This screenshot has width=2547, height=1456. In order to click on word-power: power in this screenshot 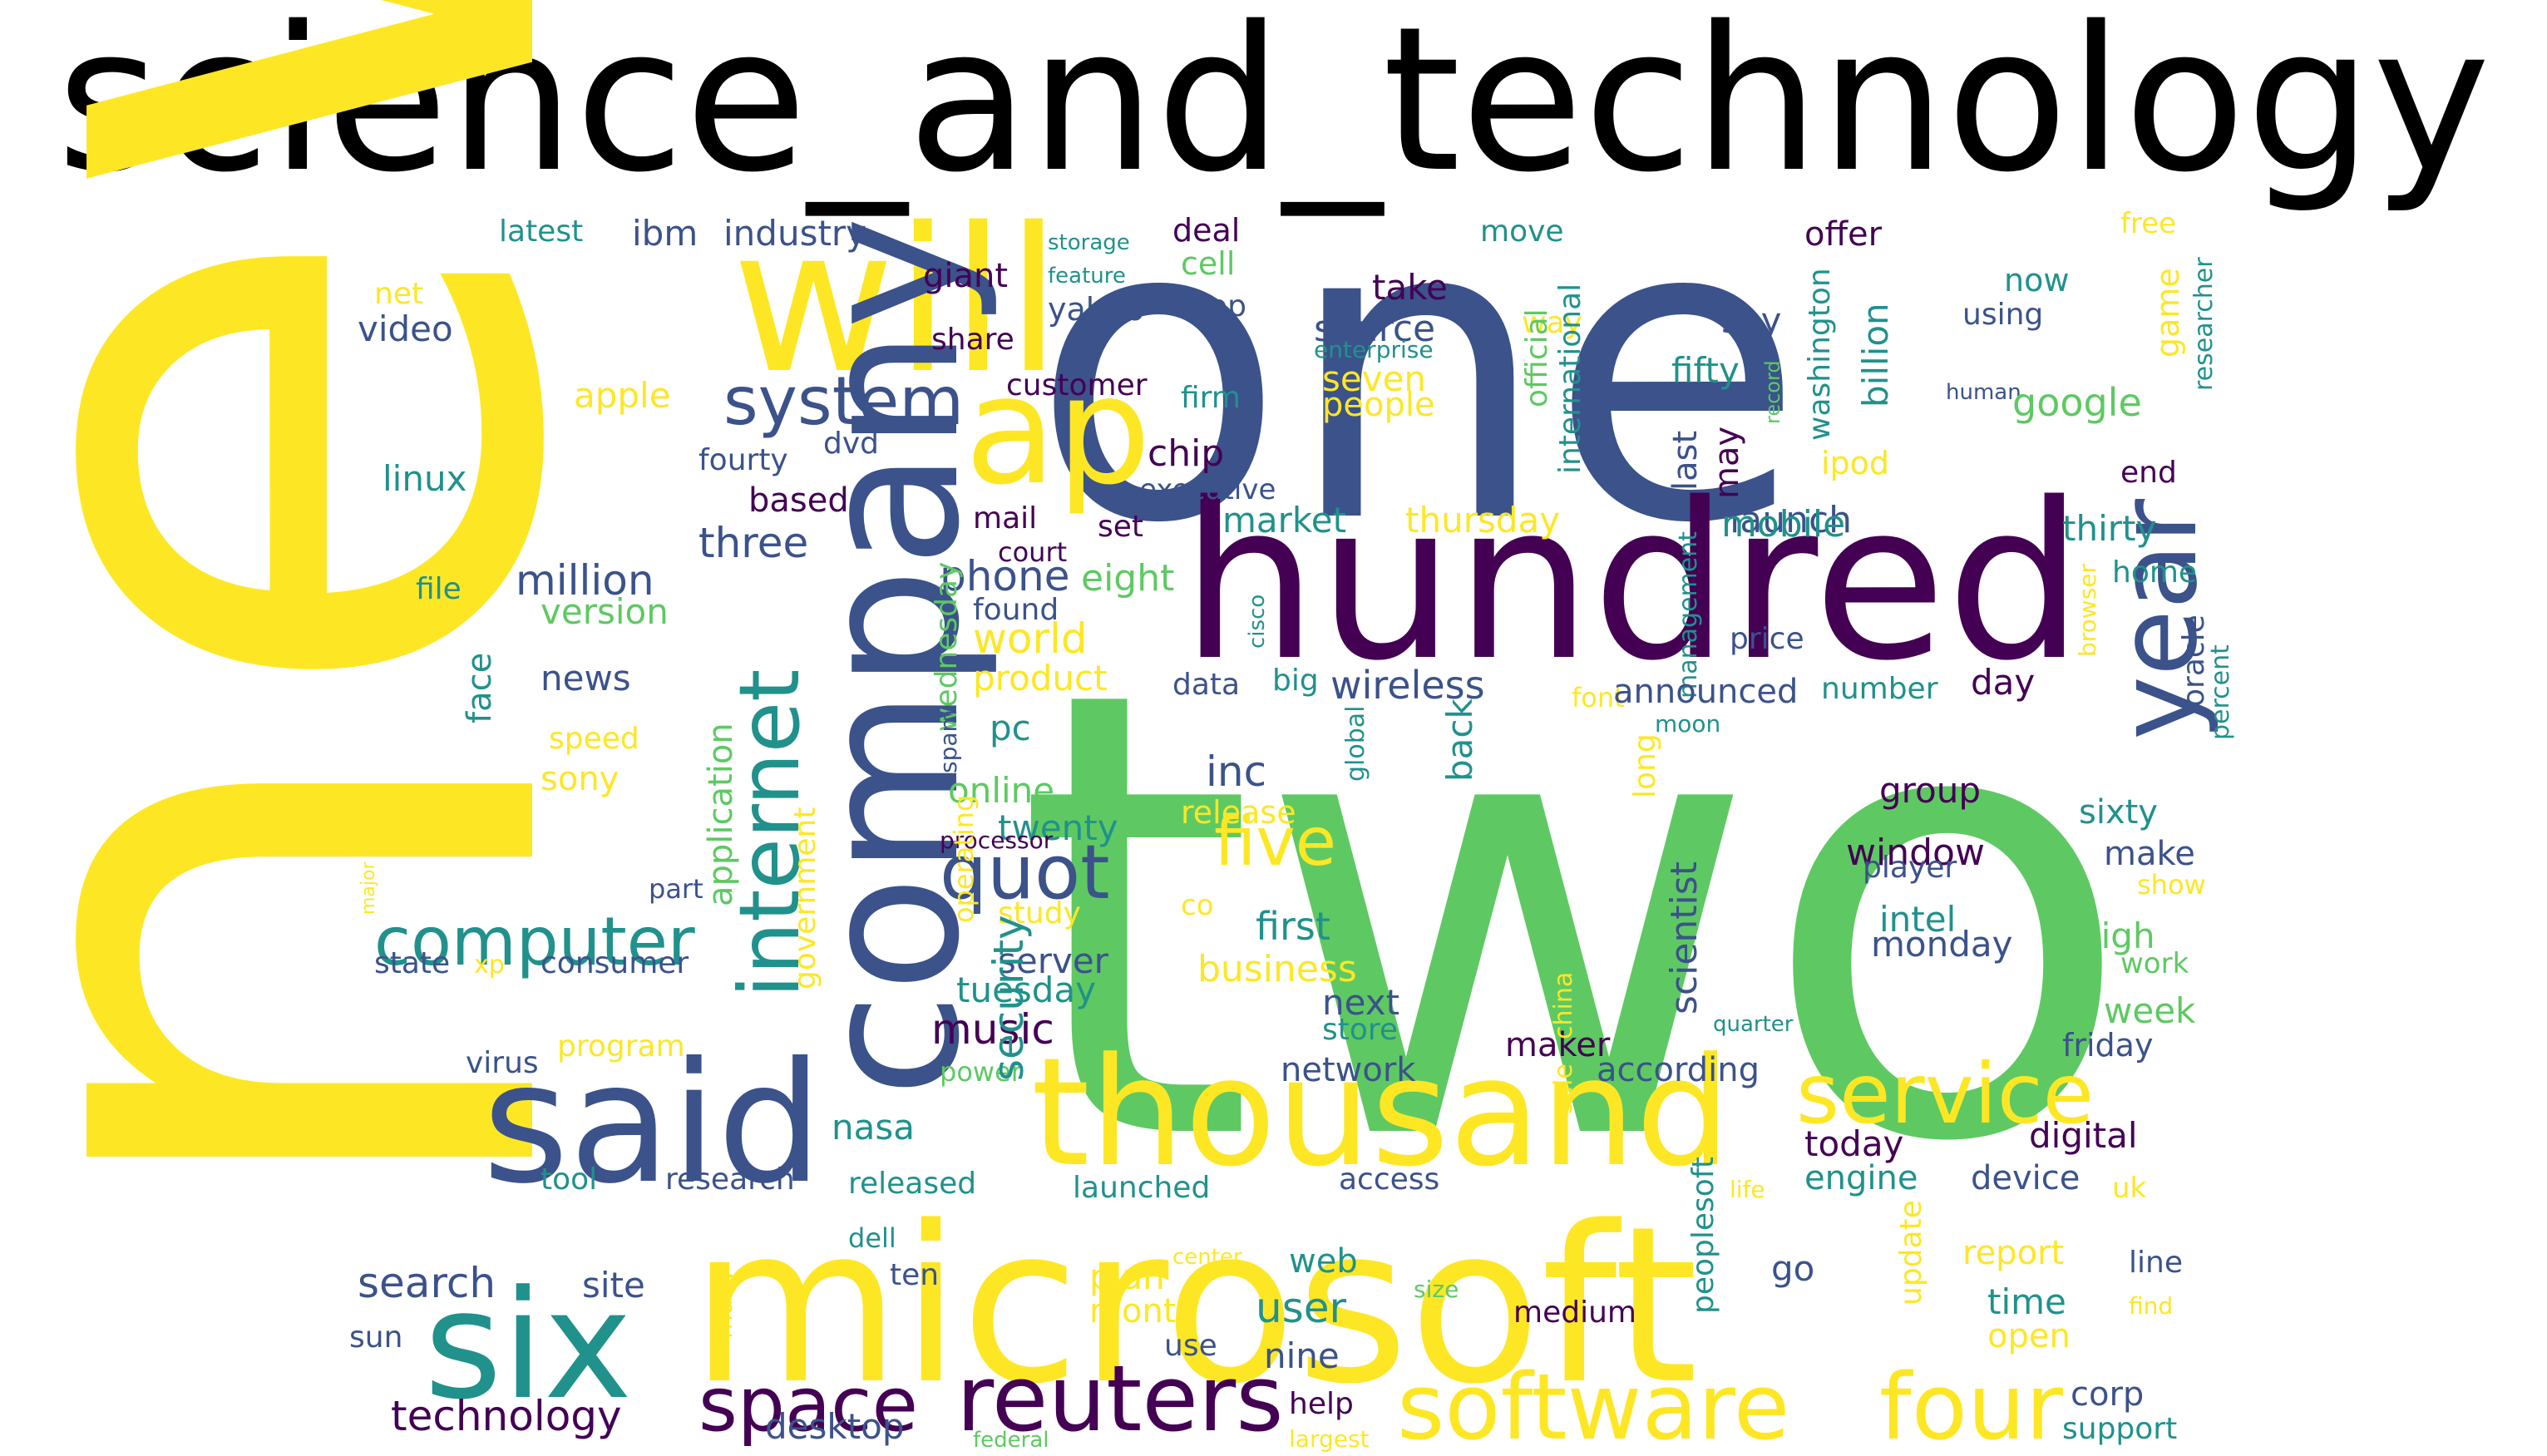, I will do `click(982, 1072)`.